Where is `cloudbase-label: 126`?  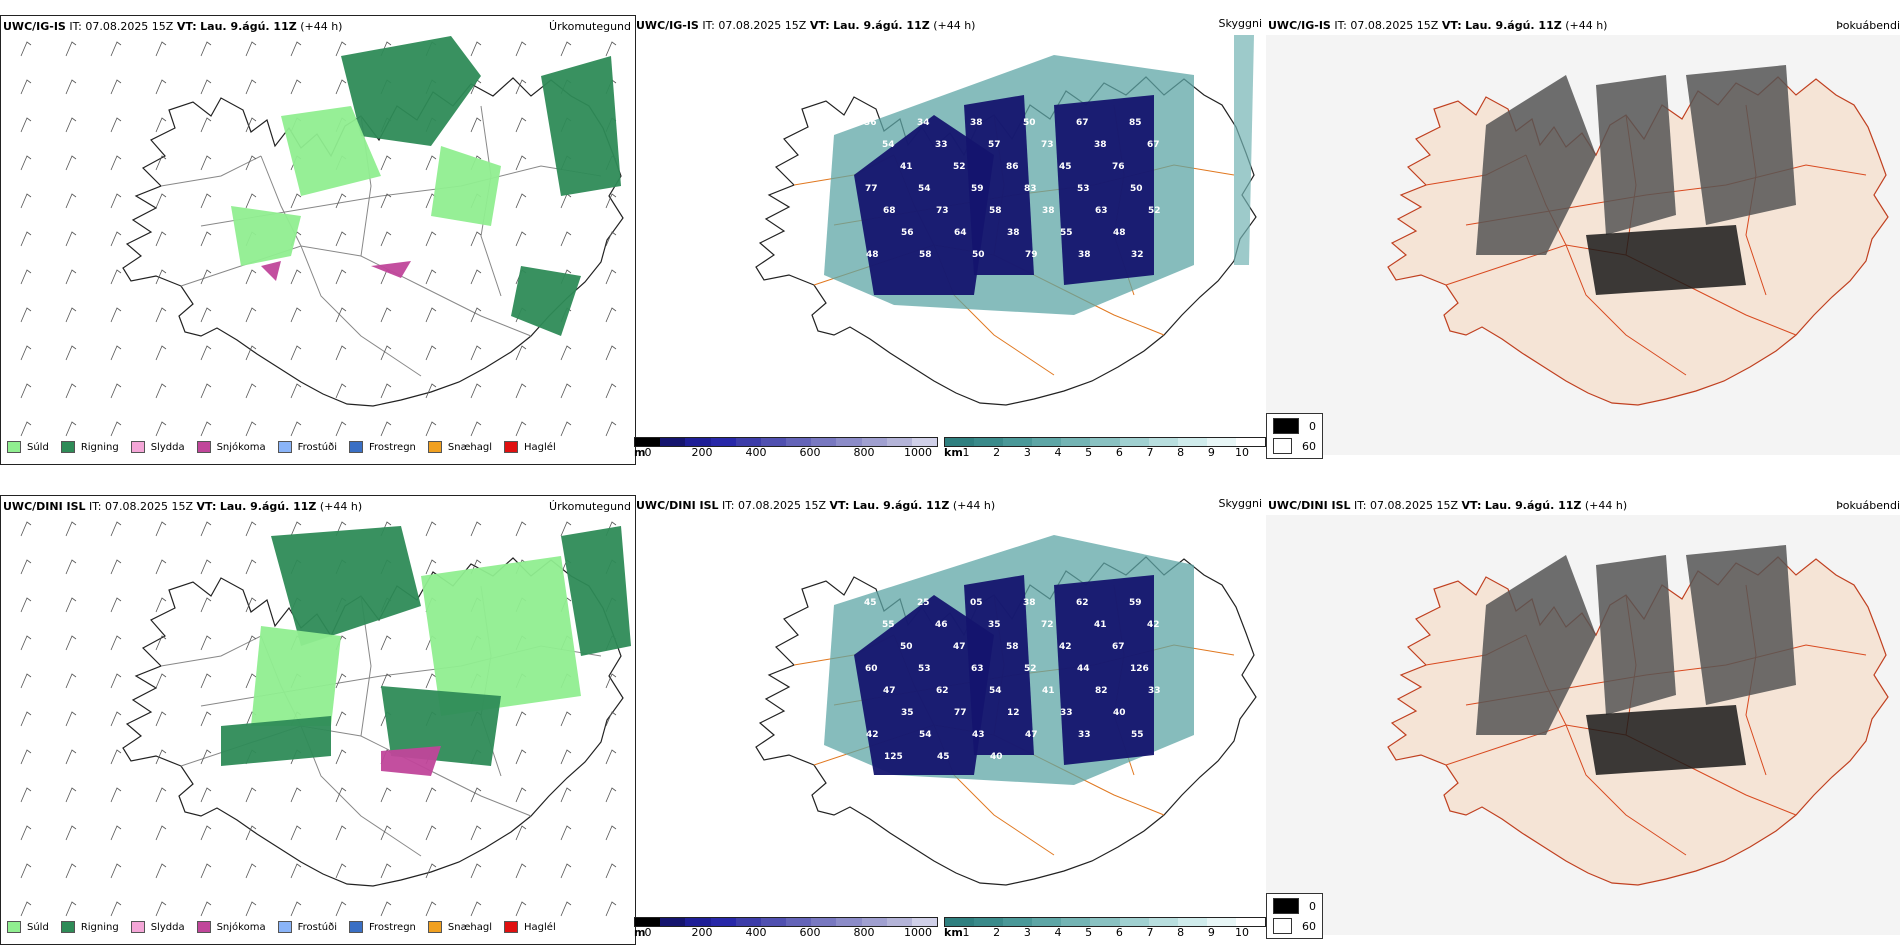
cloudbase-label: 126 is located at coordinates (1139, 669).